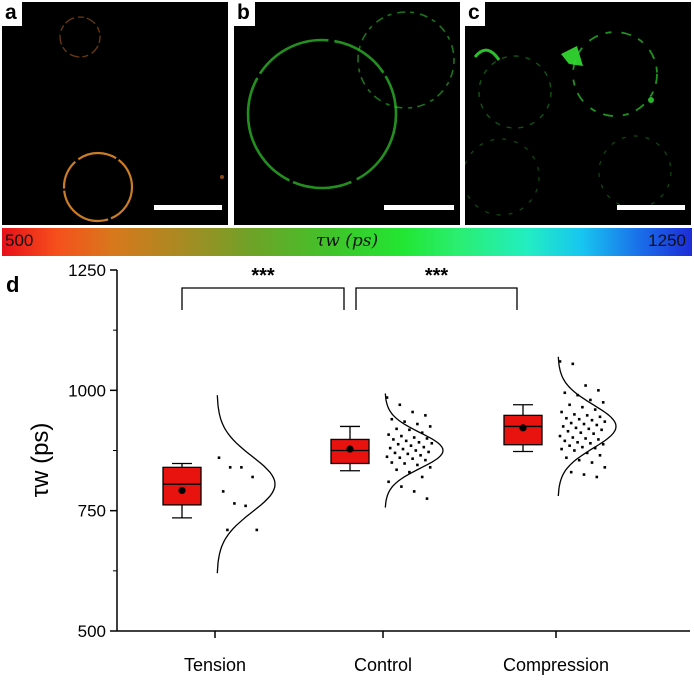  Describe the element at coordinates (651, 207) in the screenshot. I see `scale-bar-c` at that location.